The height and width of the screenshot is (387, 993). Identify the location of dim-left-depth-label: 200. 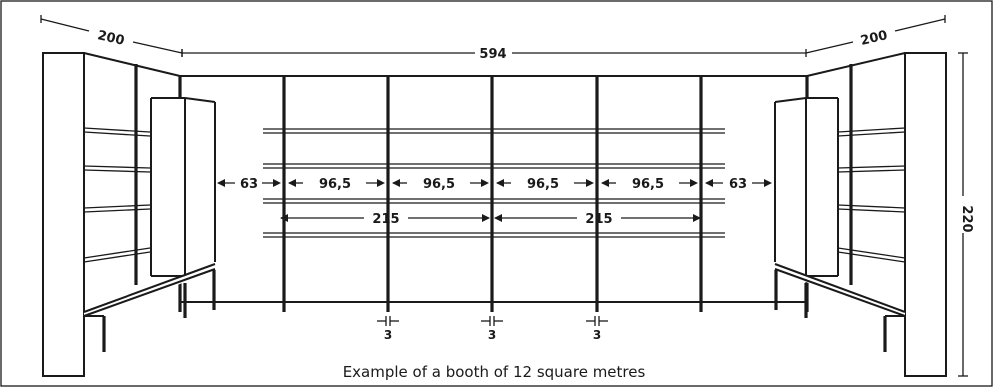
(111, 38).